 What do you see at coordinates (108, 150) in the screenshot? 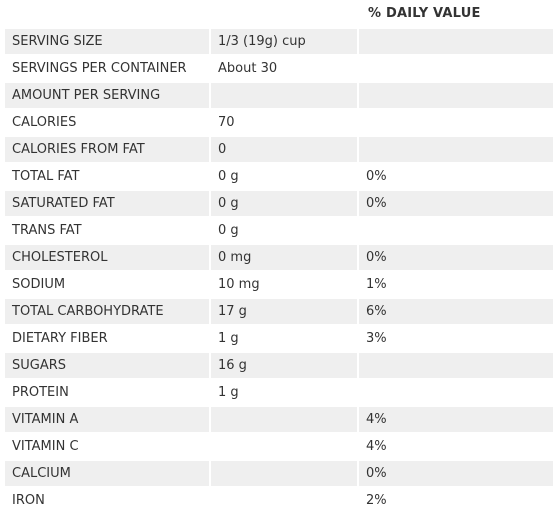
I see `nutrient-label: CALORIES FROM FAT` at bounding box center [108, 150].